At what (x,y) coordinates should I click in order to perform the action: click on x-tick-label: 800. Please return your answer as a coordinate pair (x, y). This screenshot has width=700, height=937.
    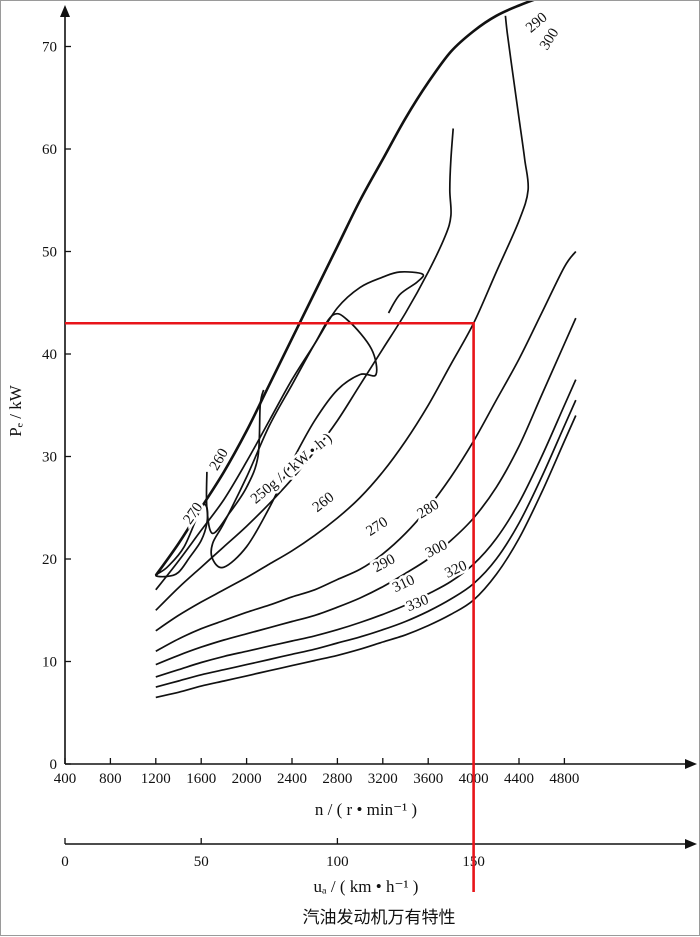
    Looking at the image, I should click on (110, 779).